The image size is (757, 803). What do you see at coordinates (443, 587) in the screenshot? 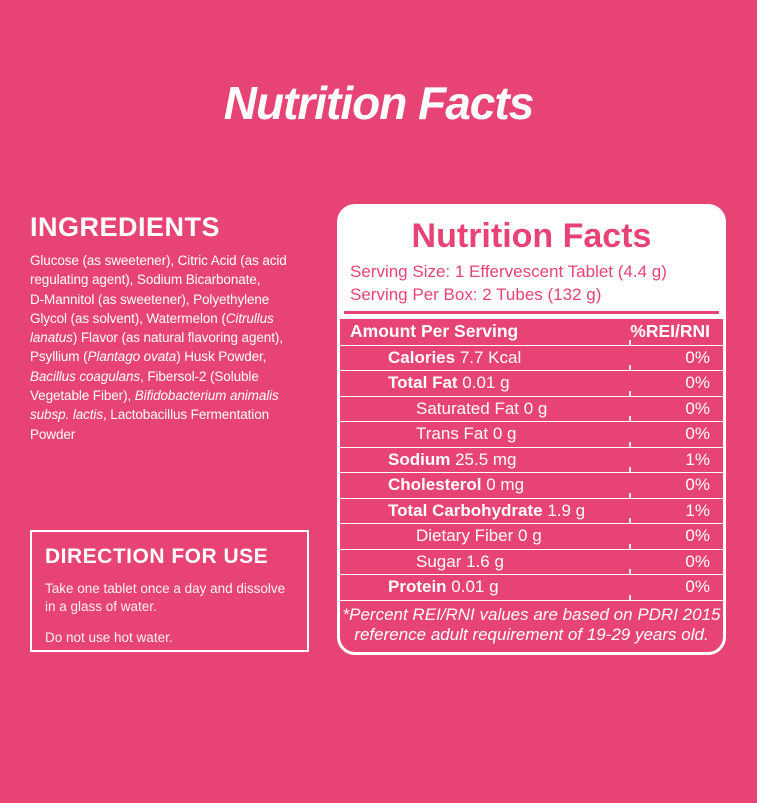
I see `nutrient-label: Protein 0.01 g` at bounding box center [443, 587].